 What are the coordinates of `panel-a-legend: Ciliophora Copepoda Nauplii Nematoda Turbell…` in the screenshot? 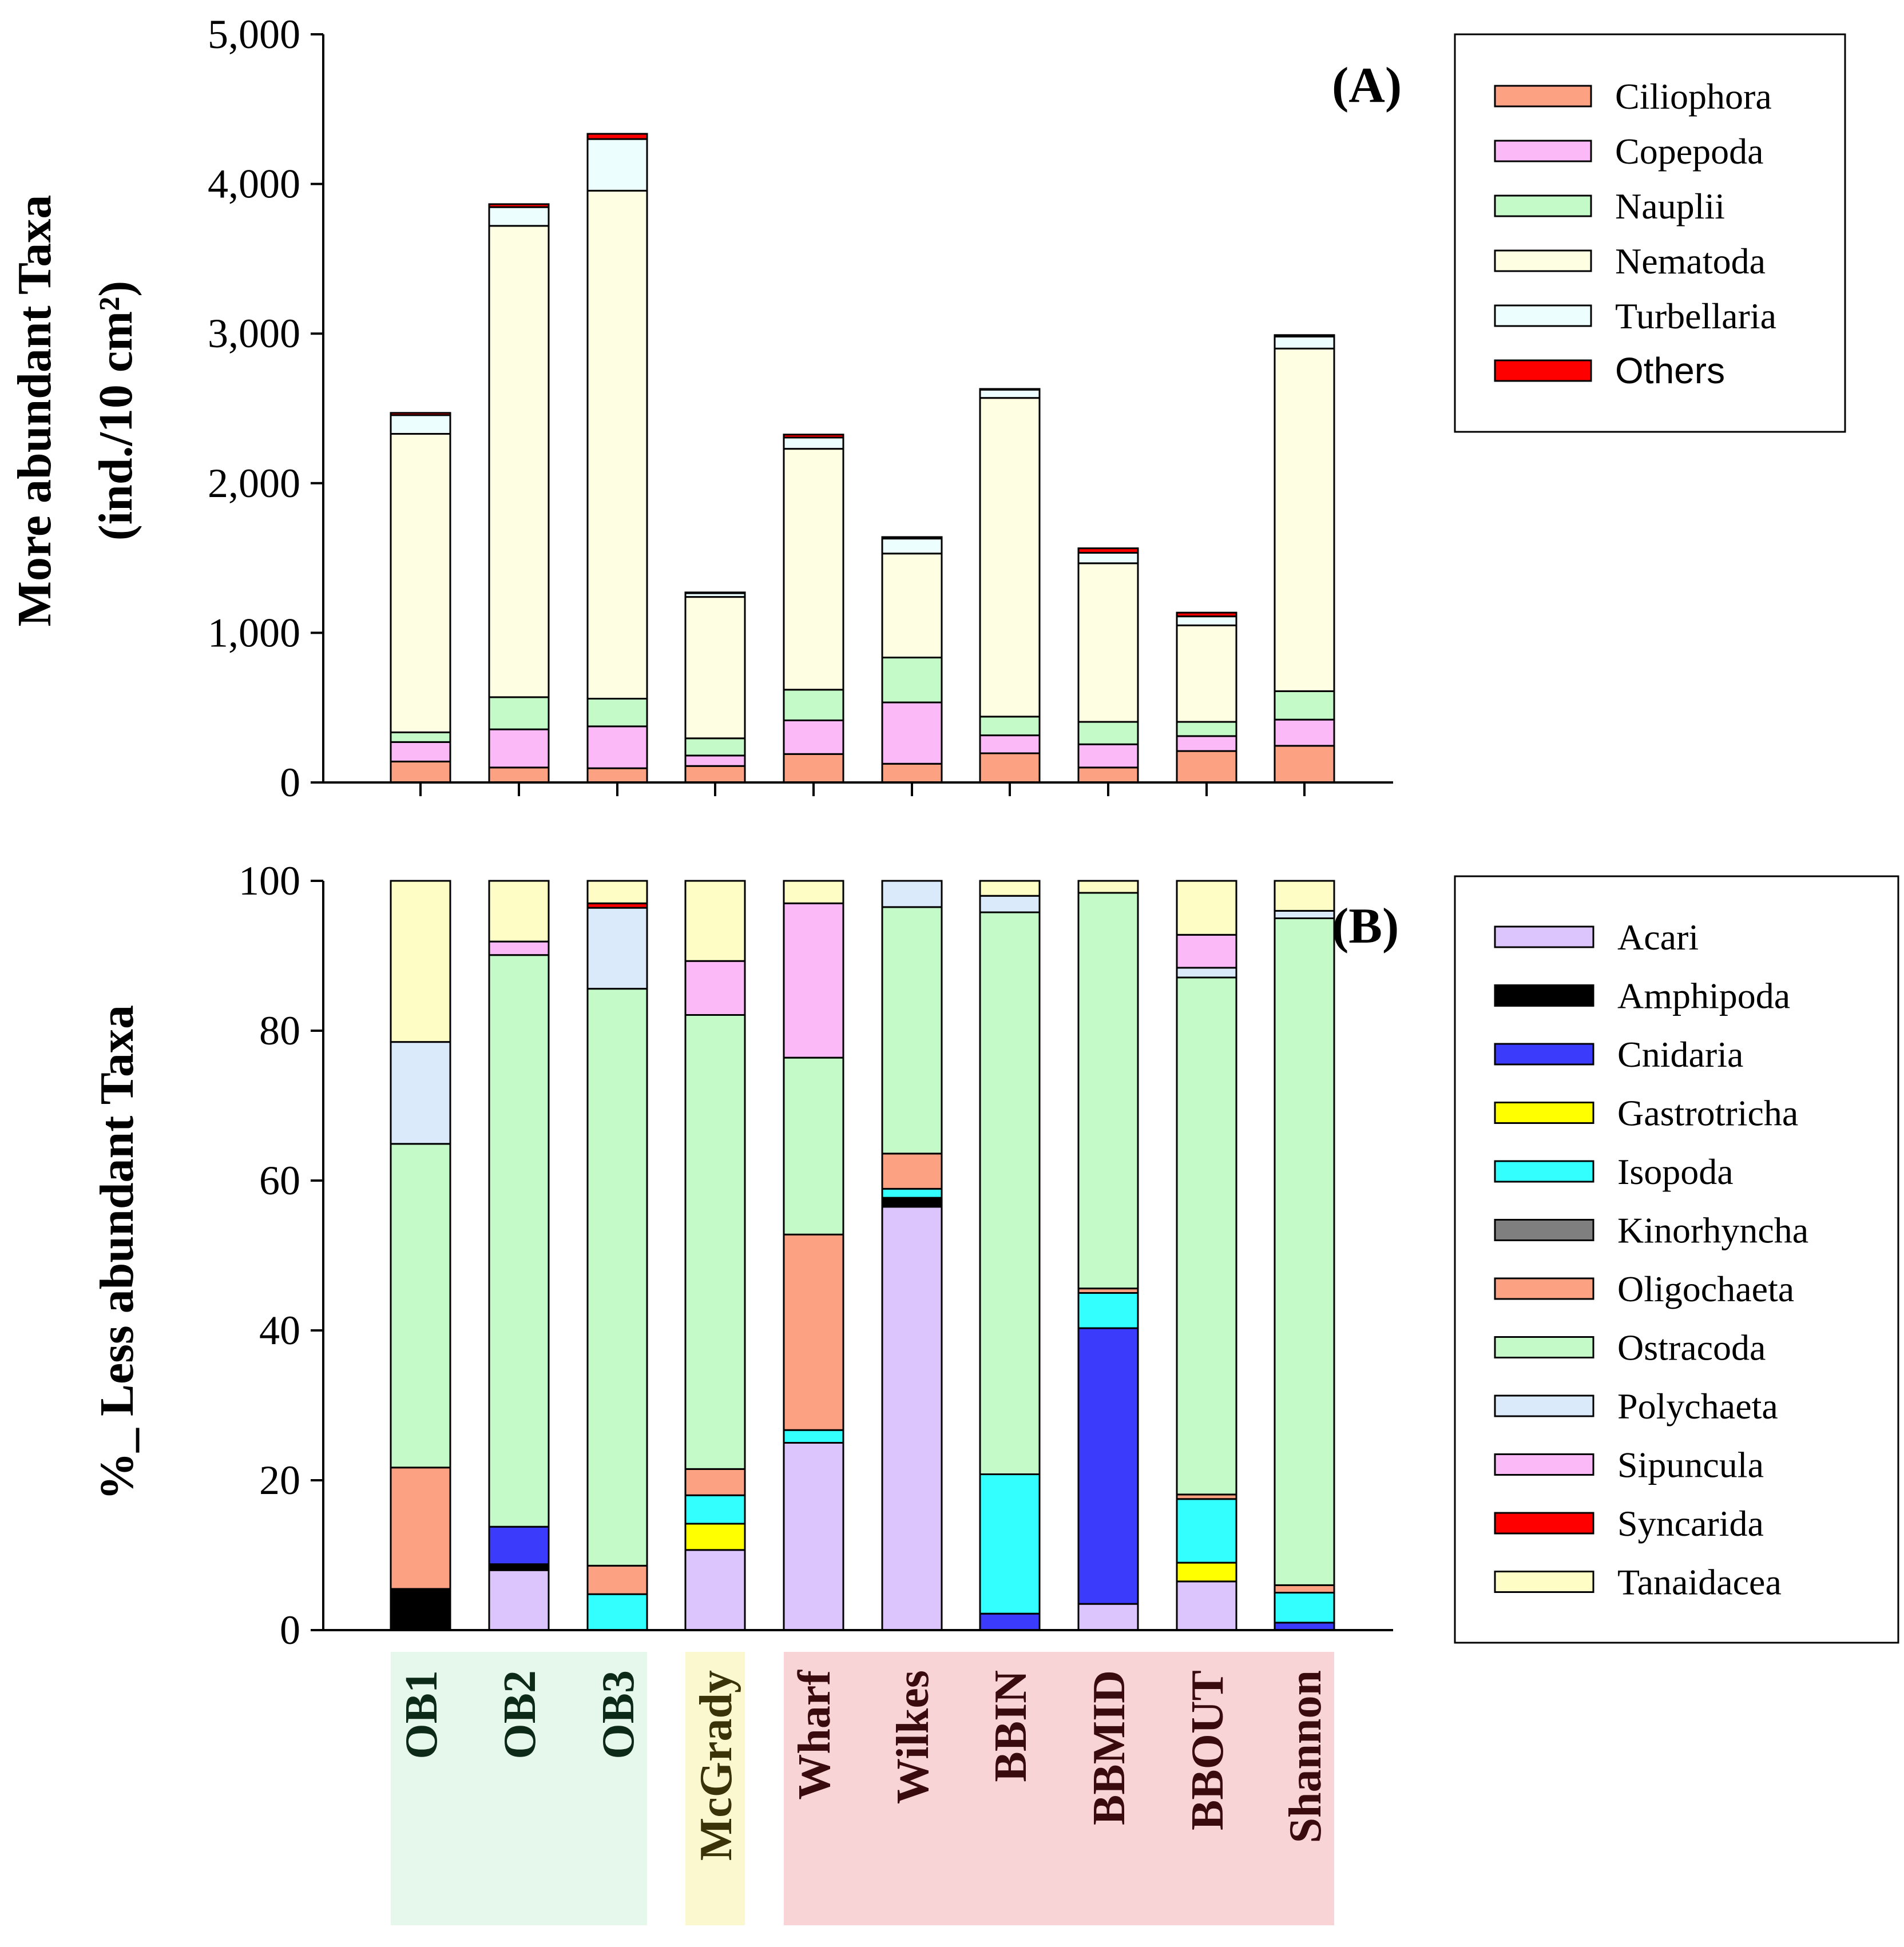 It's located at (1650, 233).